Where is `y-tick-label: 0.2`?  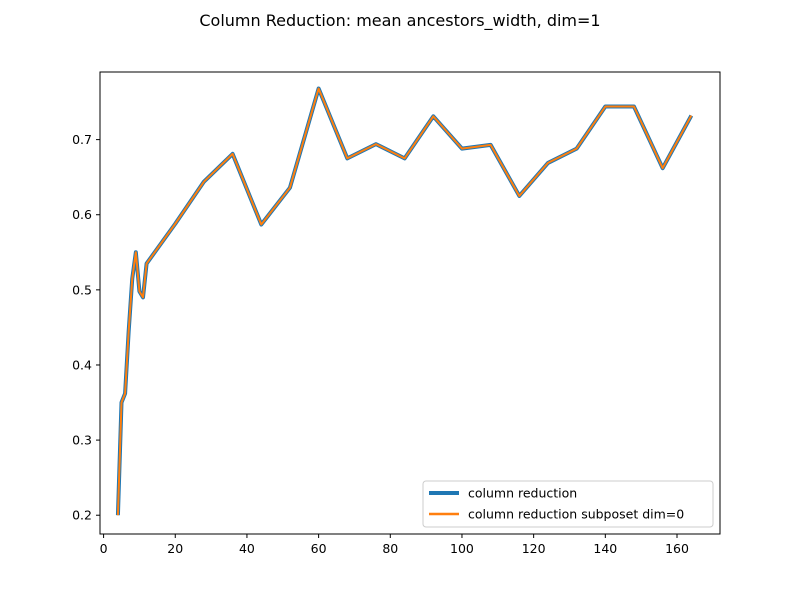
y-tick-label: 0.2 is located at coordinates (82, 515).